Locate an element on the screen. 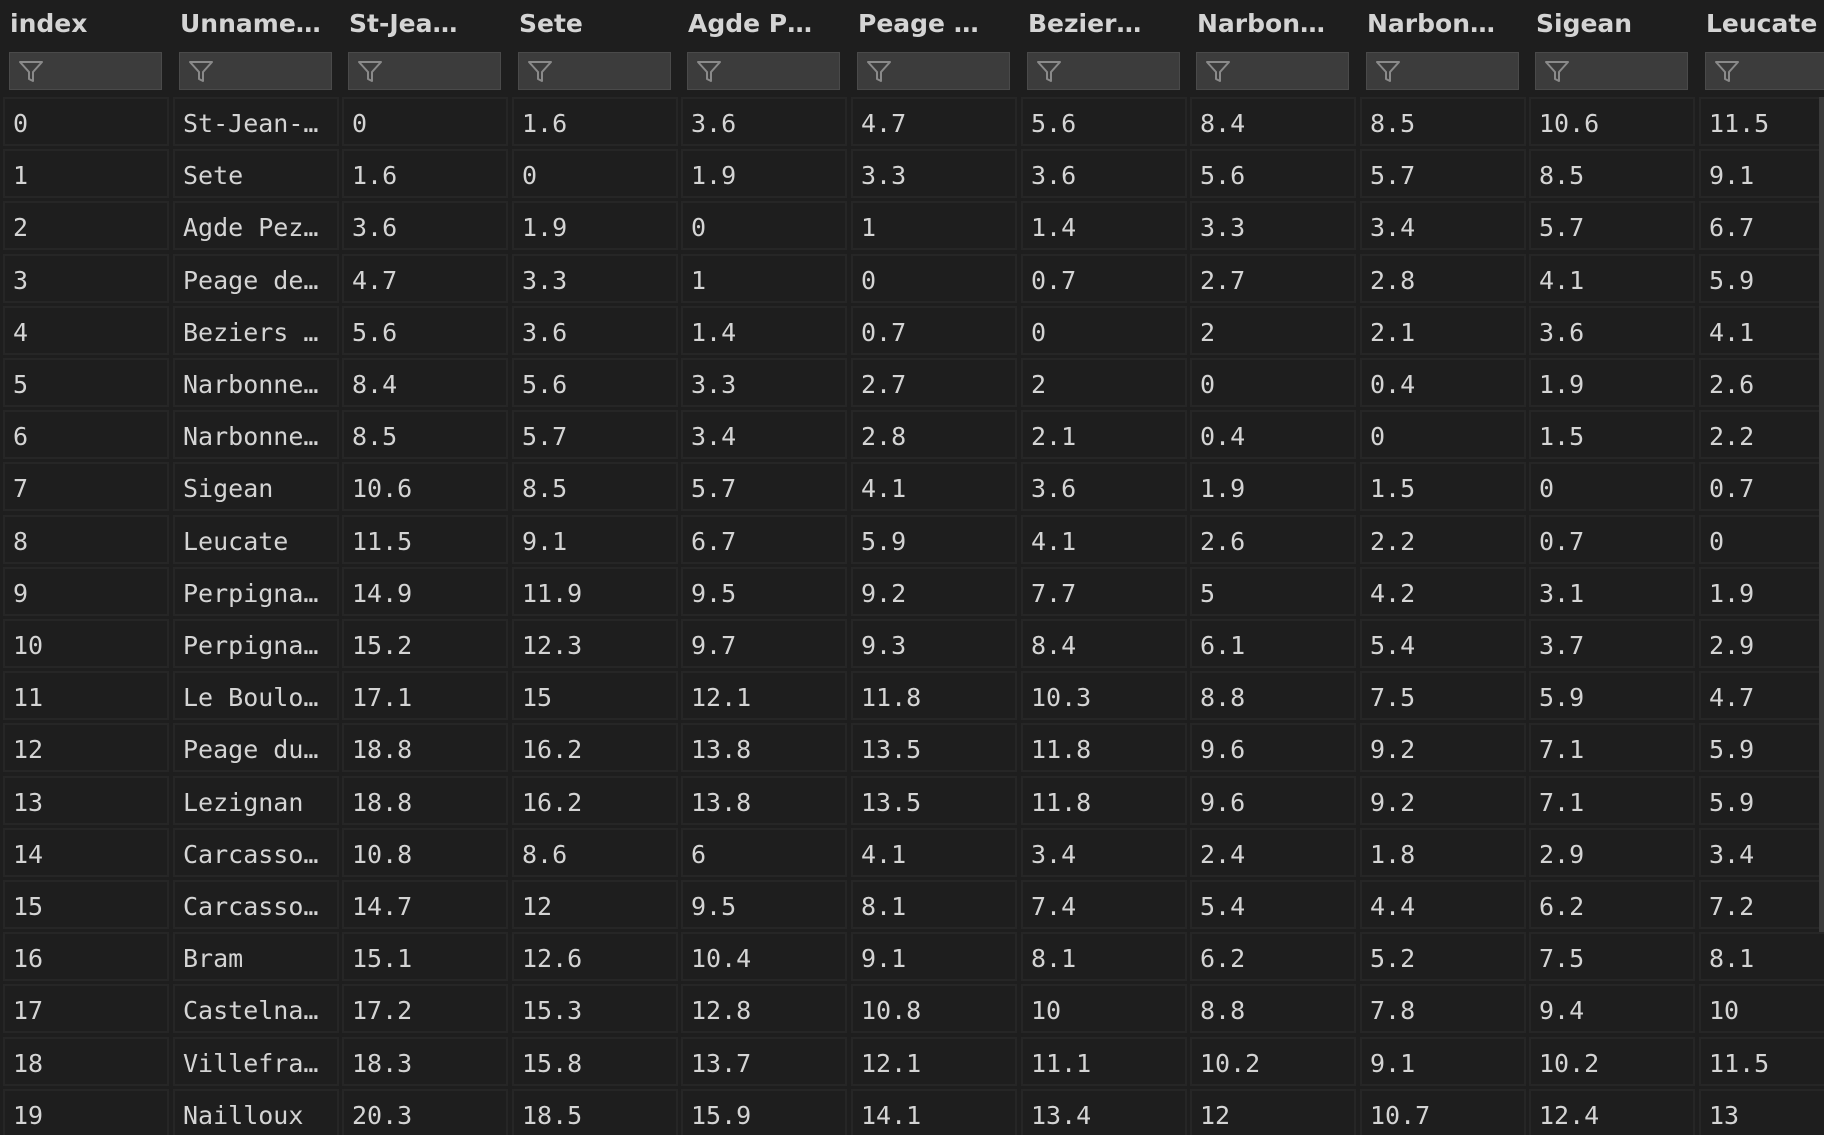  table-cell: 2.4 is located at coordinates (1273, 852).